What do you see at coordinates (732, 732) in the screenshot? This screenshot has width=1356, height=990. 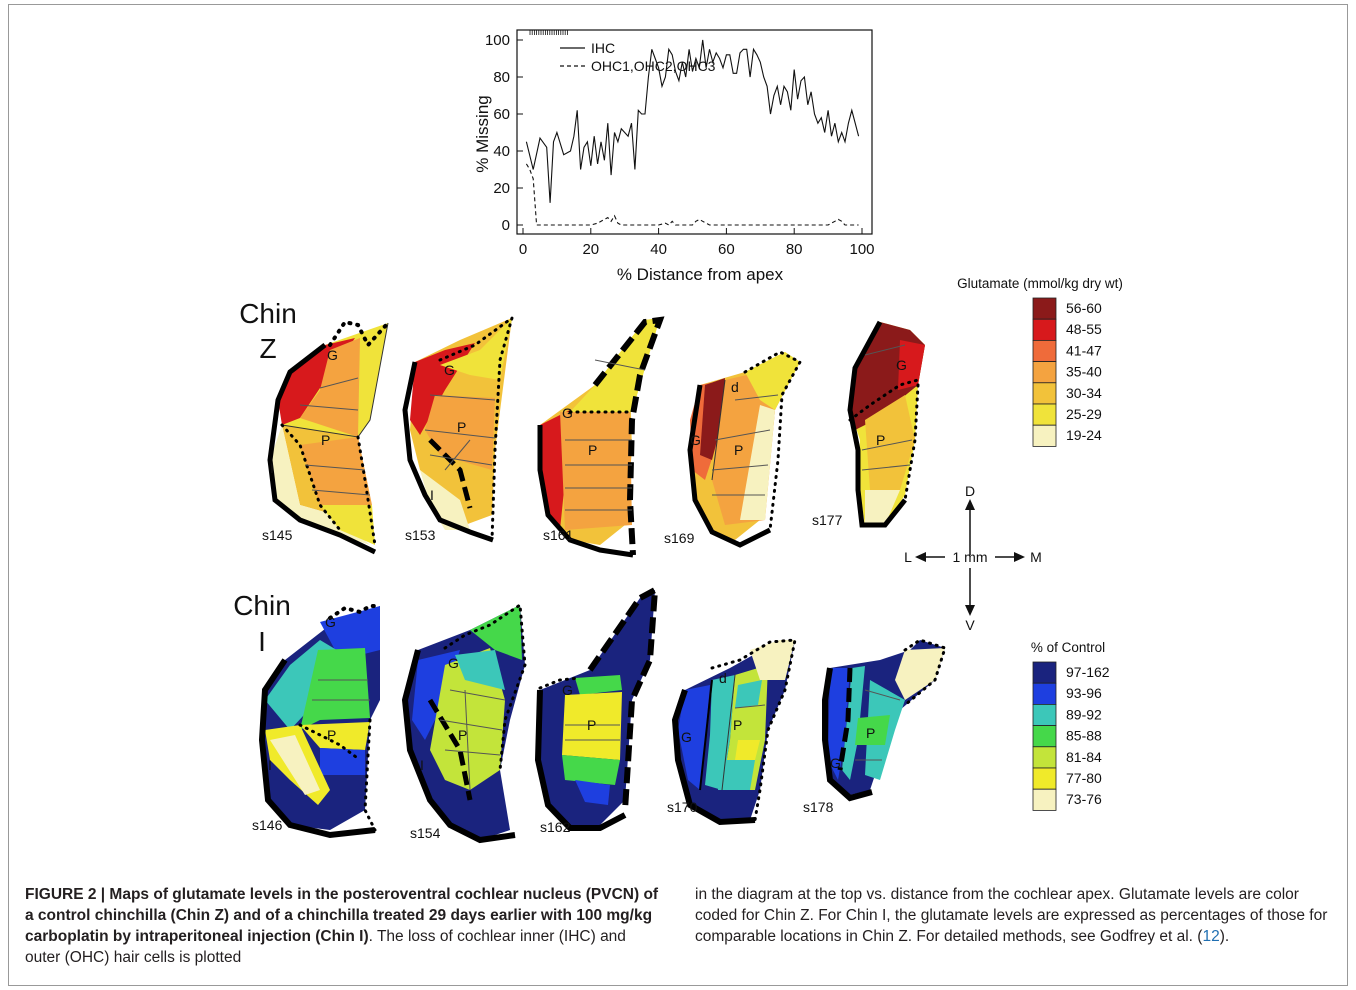 I see `chin-i-map-s170: P G d s170` at bounding box center [732, 732].